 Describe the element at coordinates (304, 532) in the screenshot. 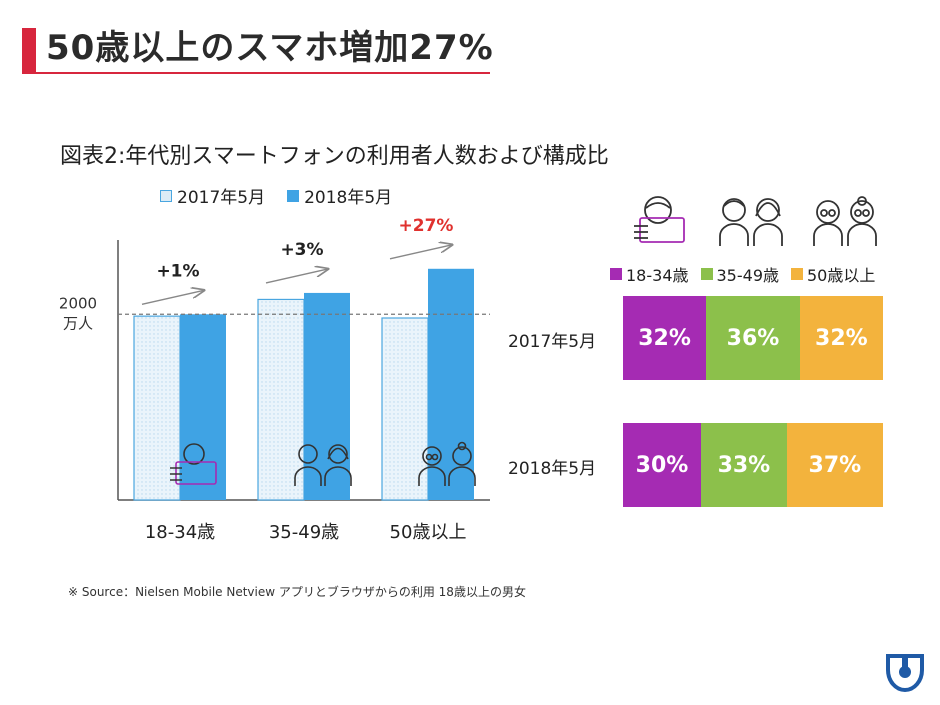

I see `x-tick-label: 35-49歳` at that location.